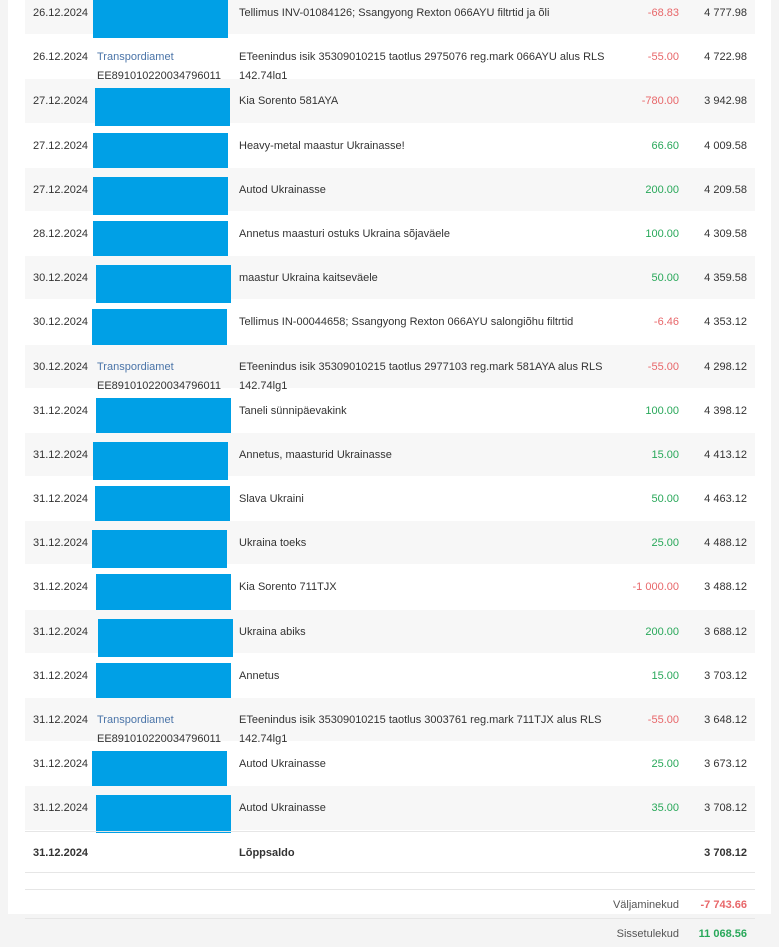 The width and height of the screenshot is (779, 947). Describe the element at coordinates (390, 545) in the screenshot. I see `table-row: 31.12.2024 Ukraina toeks 25.00 4 488.12` at that location.